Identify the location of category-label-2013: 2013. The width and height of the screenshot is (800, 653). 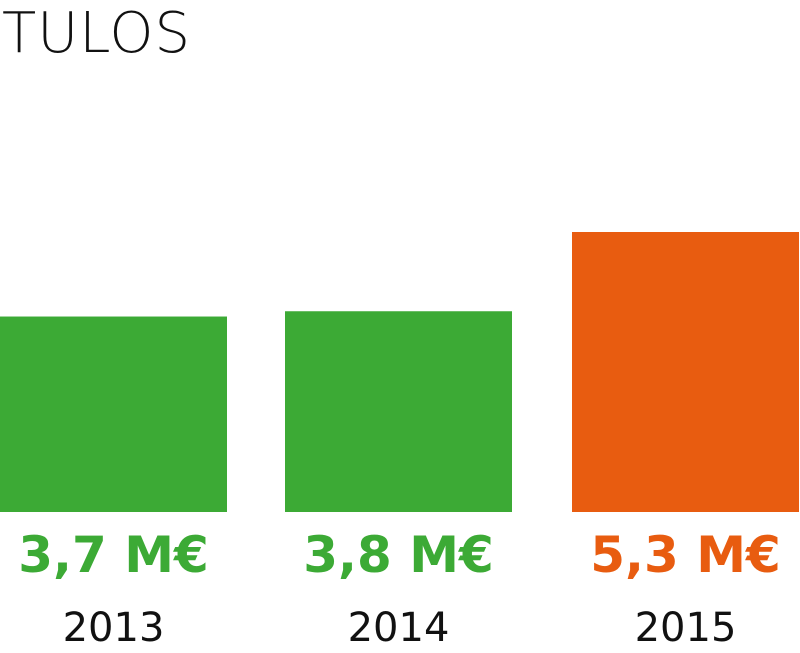
(114, 628).